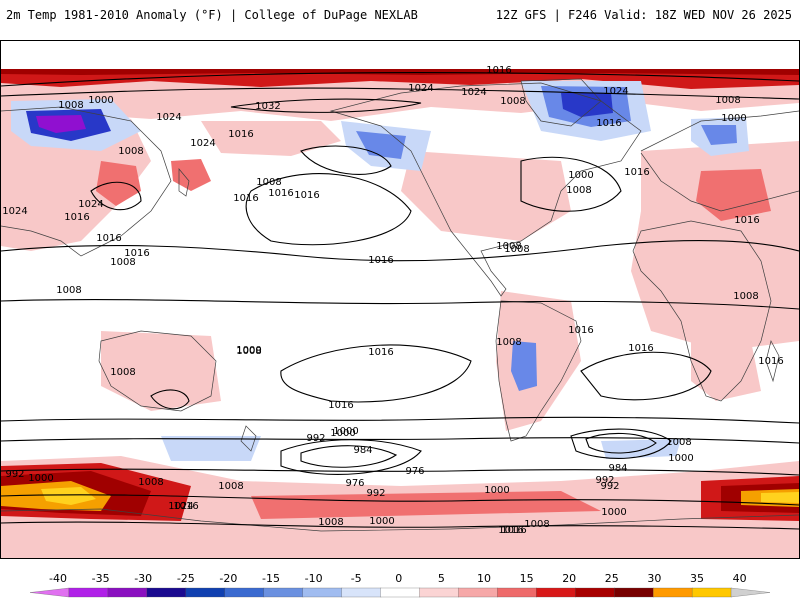 This screenshot has height=600, width=800. I want to click on colorbar-tick-label: 15, so click(527, 578).